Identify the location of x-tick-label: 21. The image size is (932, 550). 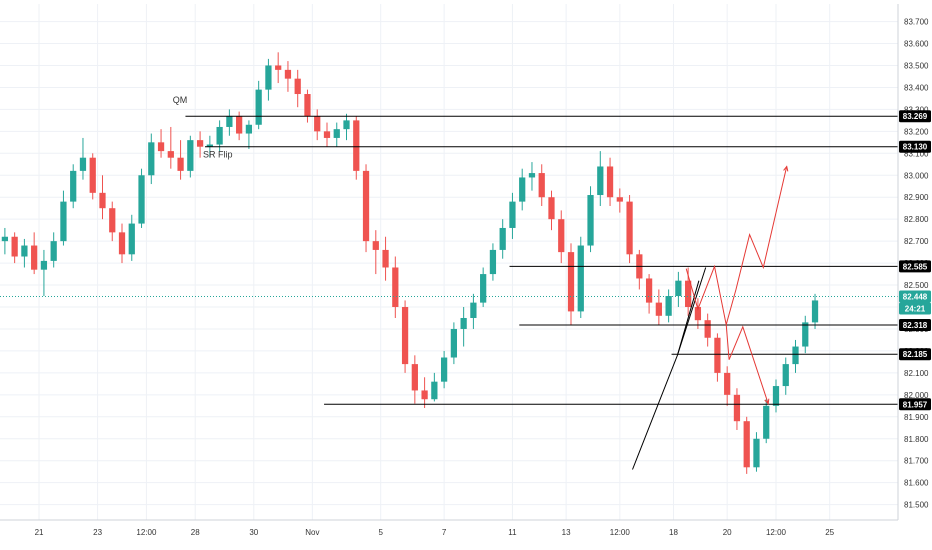
(39, 532).